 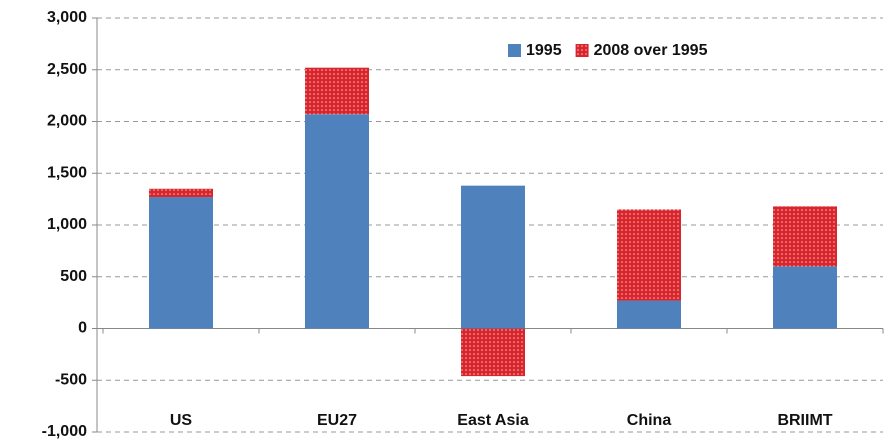 I want to click on y-tick-label: 2,500, so click(x=67, y=69).